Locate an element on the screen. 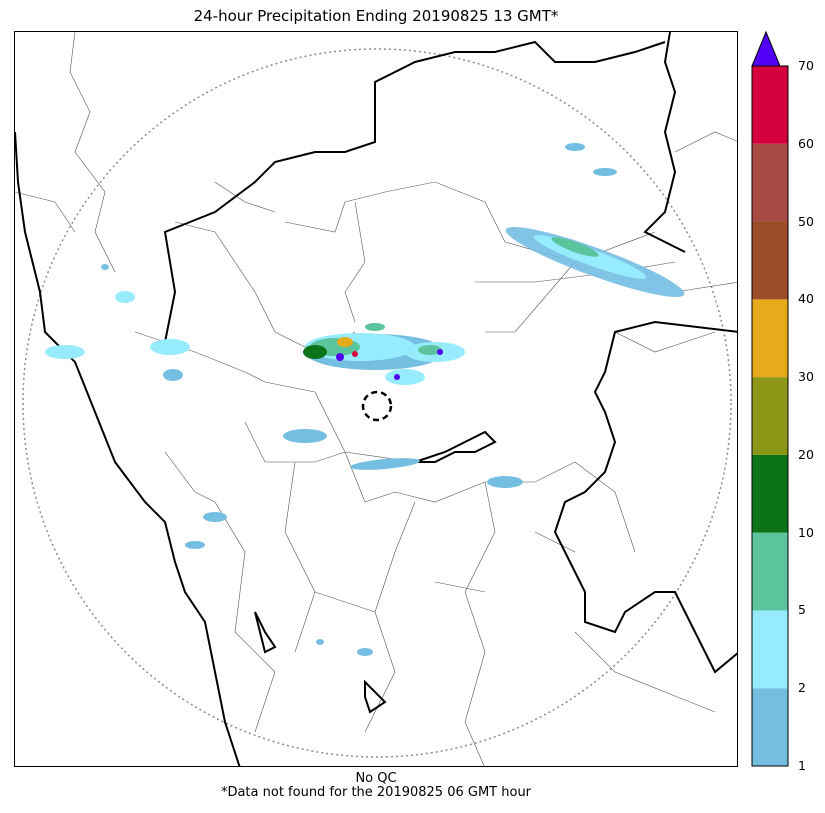 The height and width of the screenshot is (813, 825). colorbar-tick-label: 30 is located at coordinates (806, 377).